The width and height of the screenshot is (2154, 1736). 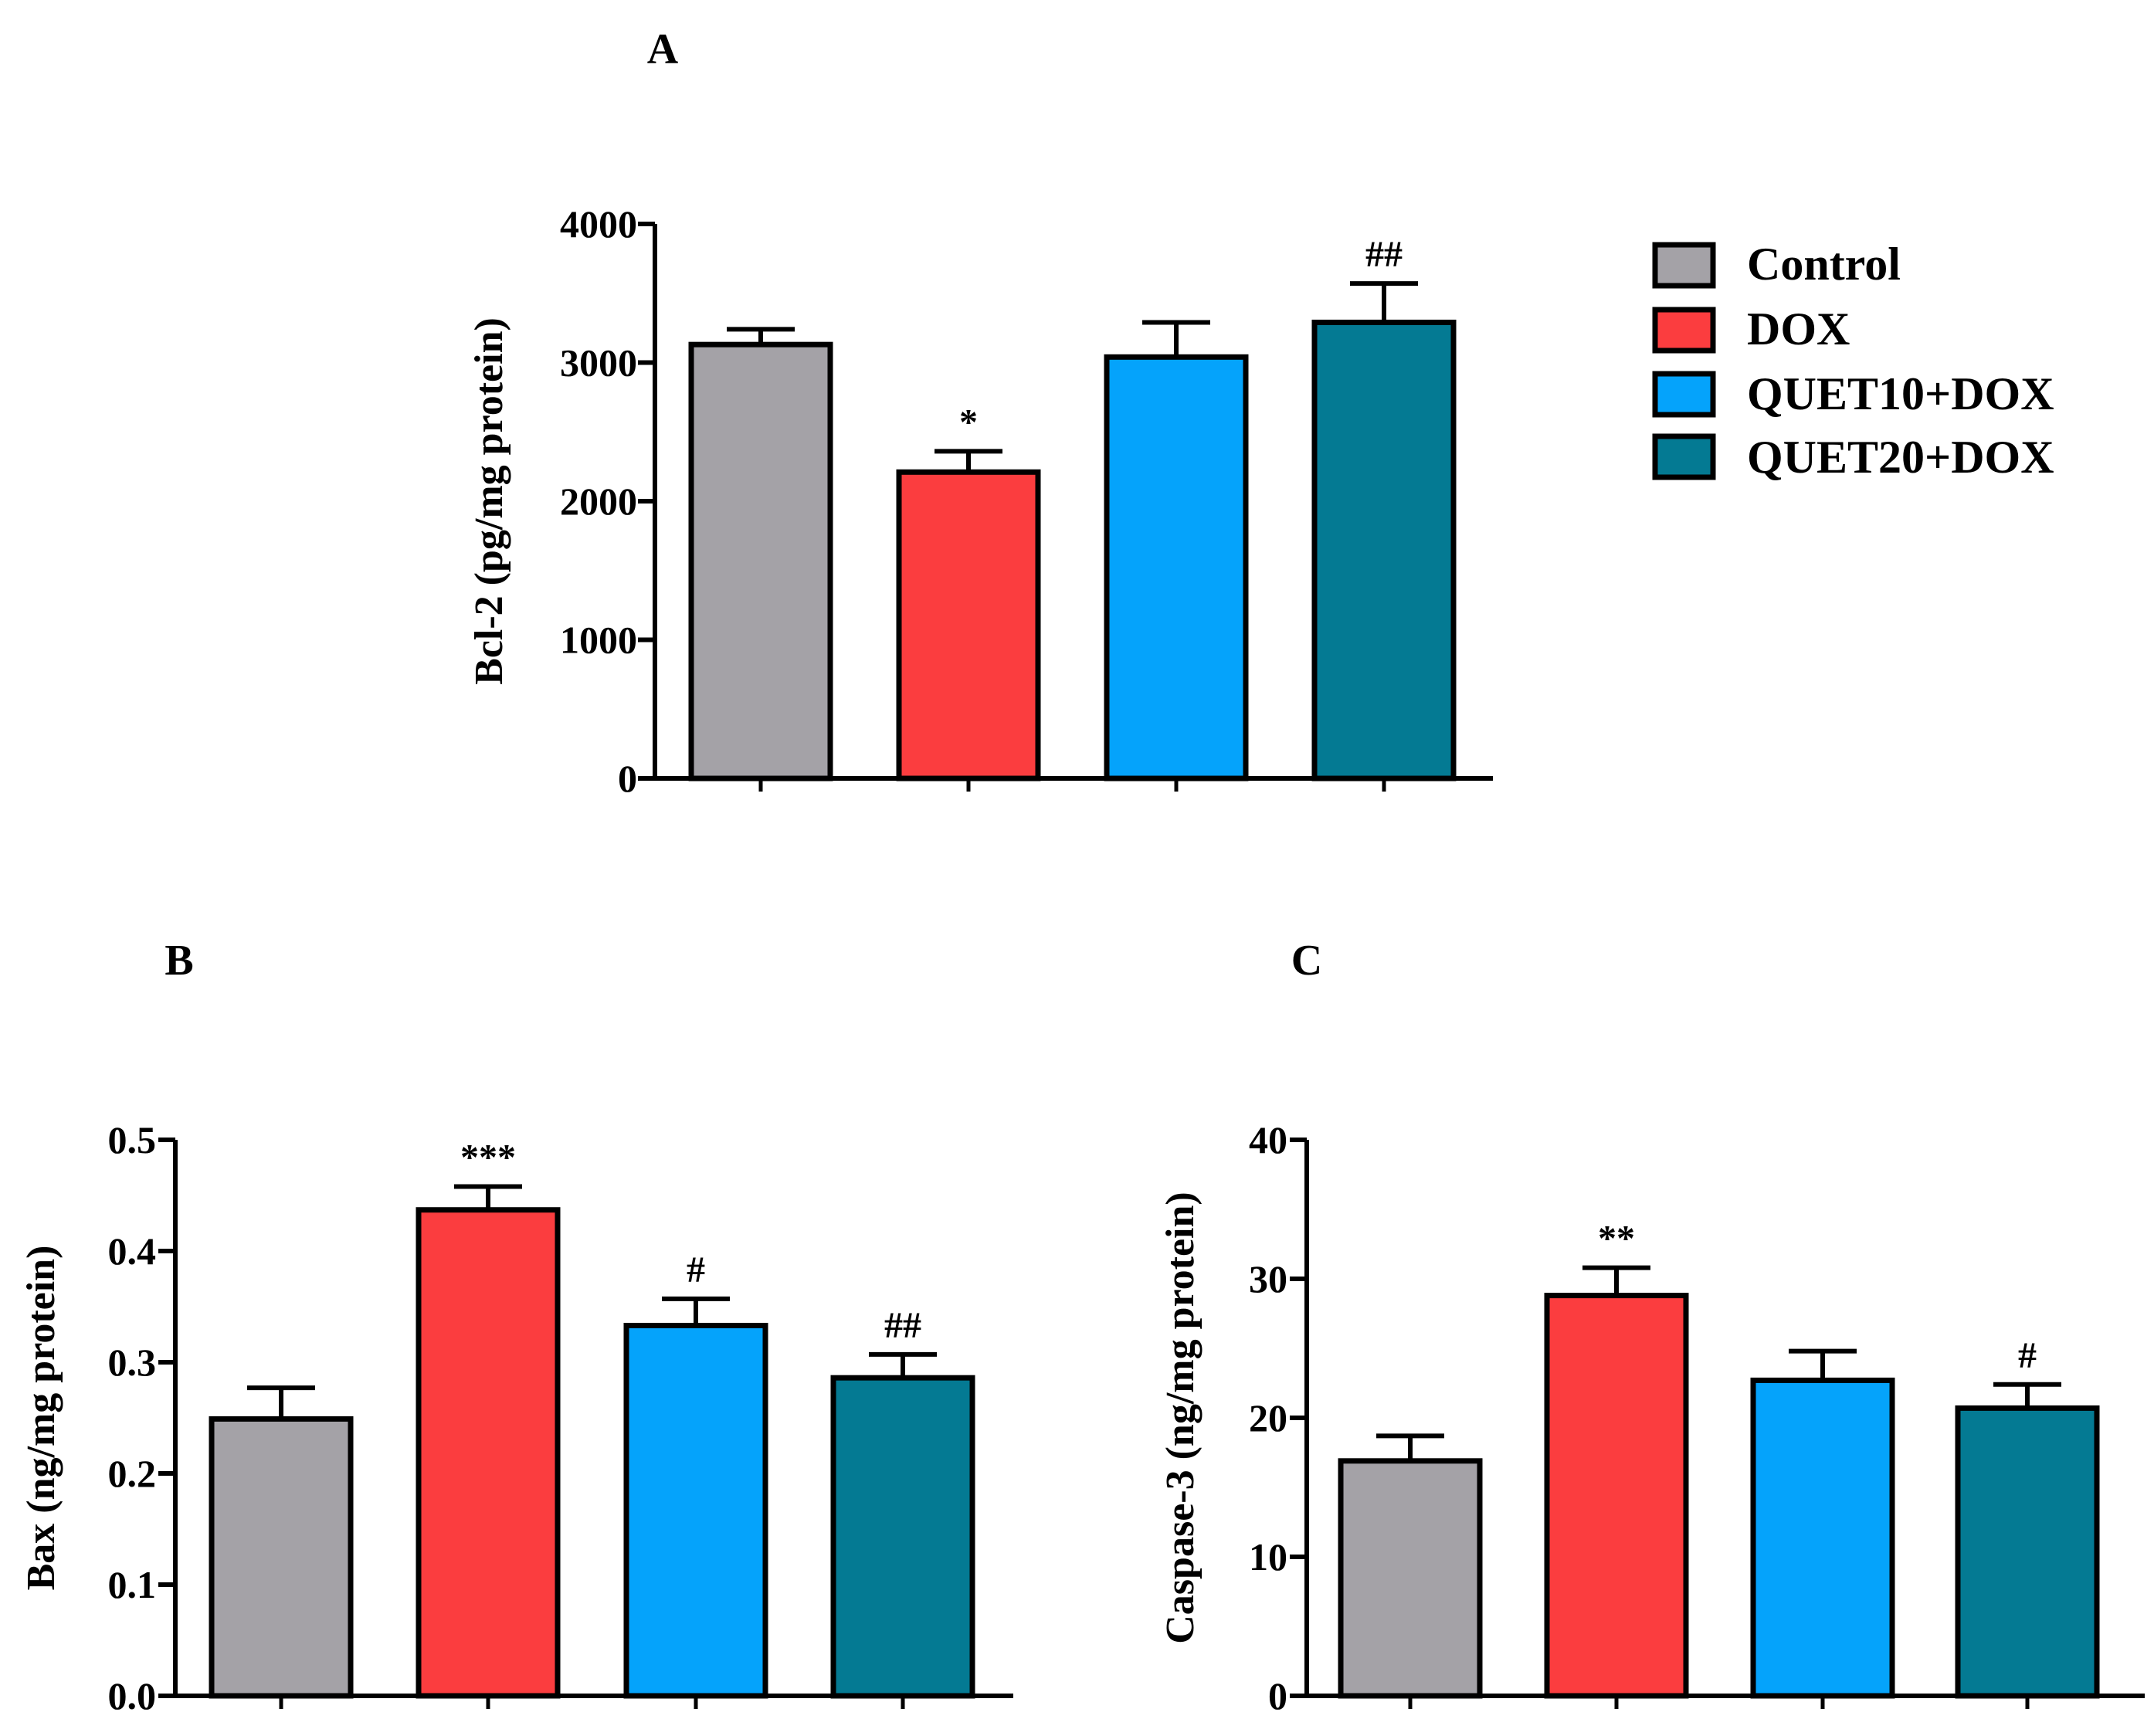 What do you see at coordinates (1616, 1496) in the screenshot?
I see `bar-c-dox` at bounding box center [1616, 1496].